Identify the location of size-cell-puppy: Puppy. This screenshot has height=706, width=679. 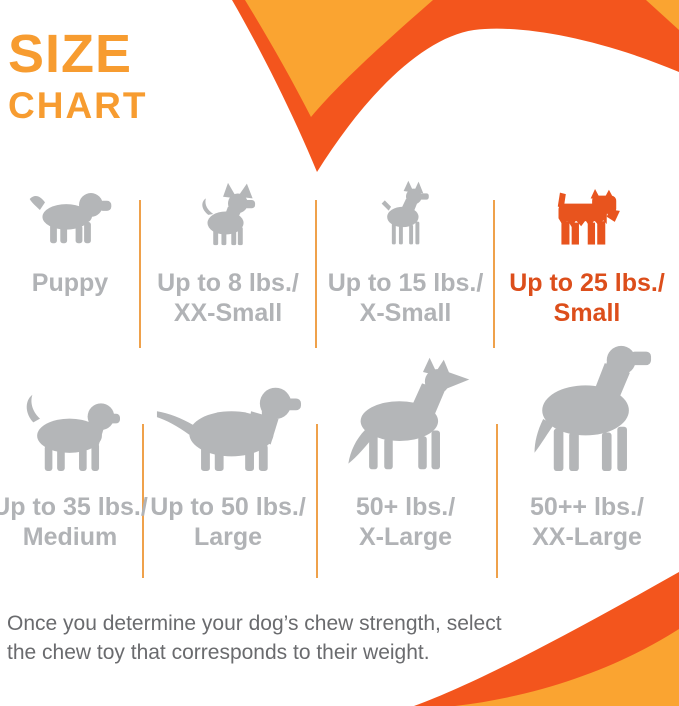
(70, 253).